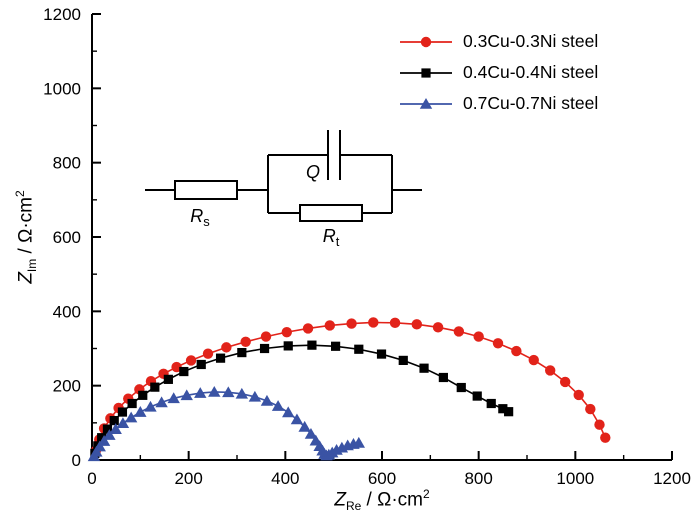 This screenshot has height=512, width=700. I want to click on rt-subscript: t, so click(338, 241).